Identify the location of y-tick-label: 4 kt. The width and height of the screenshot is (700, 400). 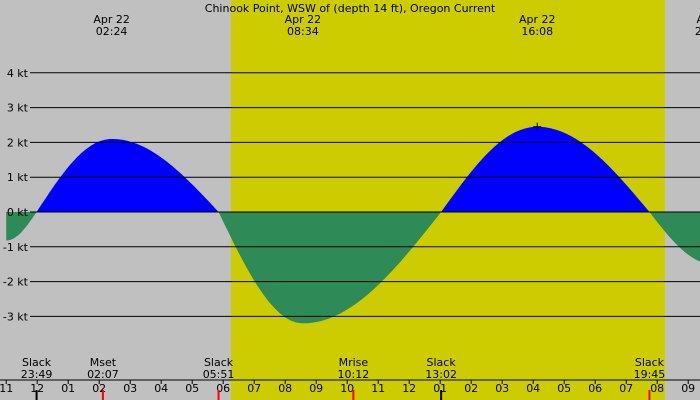
(18, 73).